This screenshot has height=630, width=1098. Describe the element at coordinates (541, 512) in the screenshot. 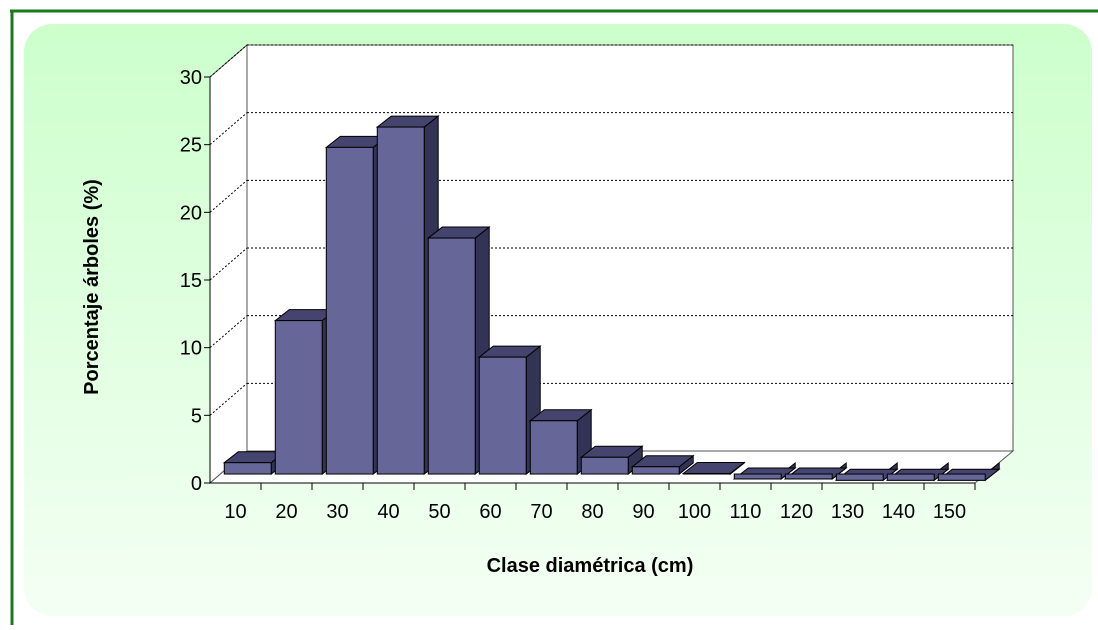

I see `x-tick-label: 70` at that location.